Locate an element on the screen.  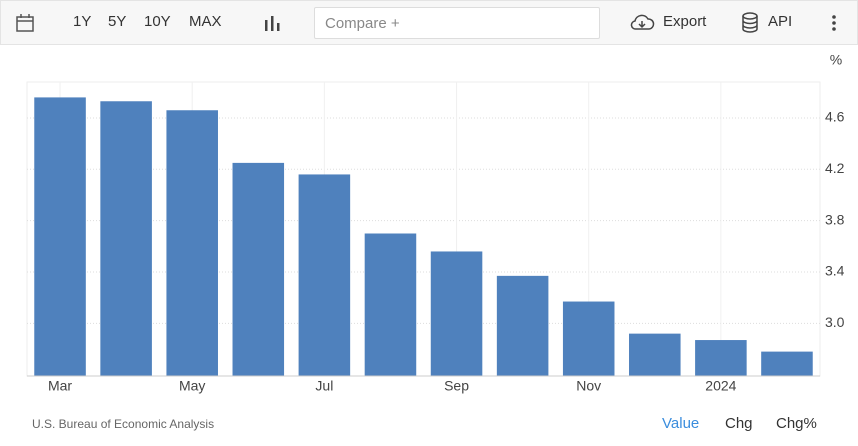
api-button: API is located at coordinates (780, 21).